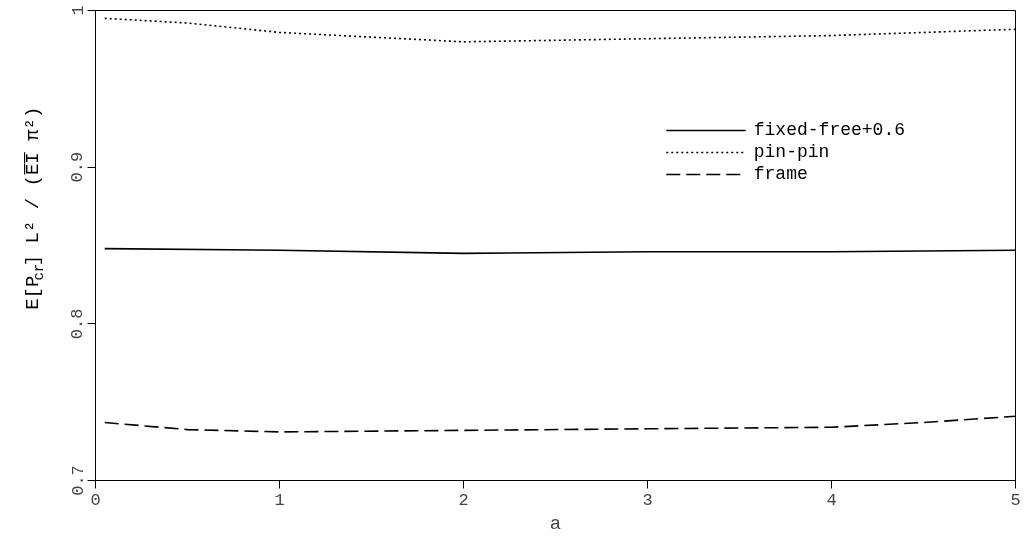  What do you see at coordinates (78, 480) in the screenshot?
I see `y-tick-label: 0.7` at bounding box center [78, 480].